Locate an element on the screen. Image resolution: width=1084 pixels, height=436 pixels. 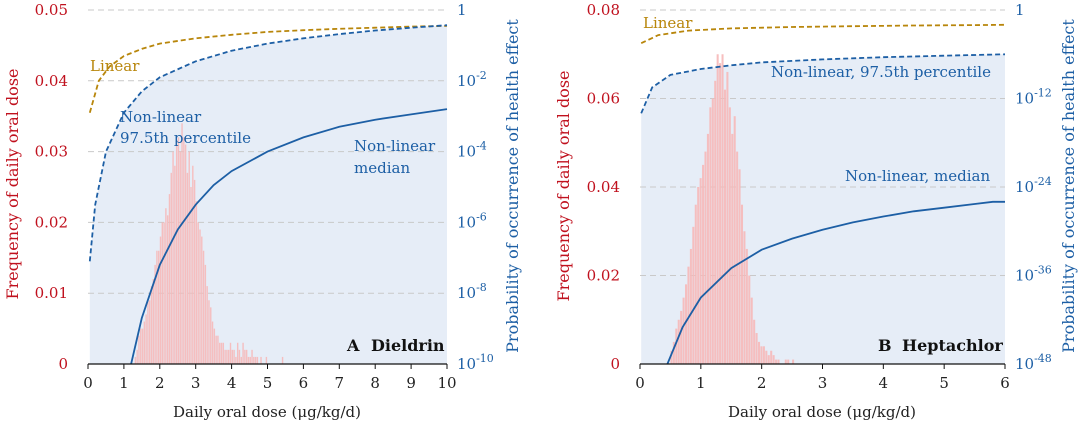
panel-b-letter: B is located at coordinates (885, 345).